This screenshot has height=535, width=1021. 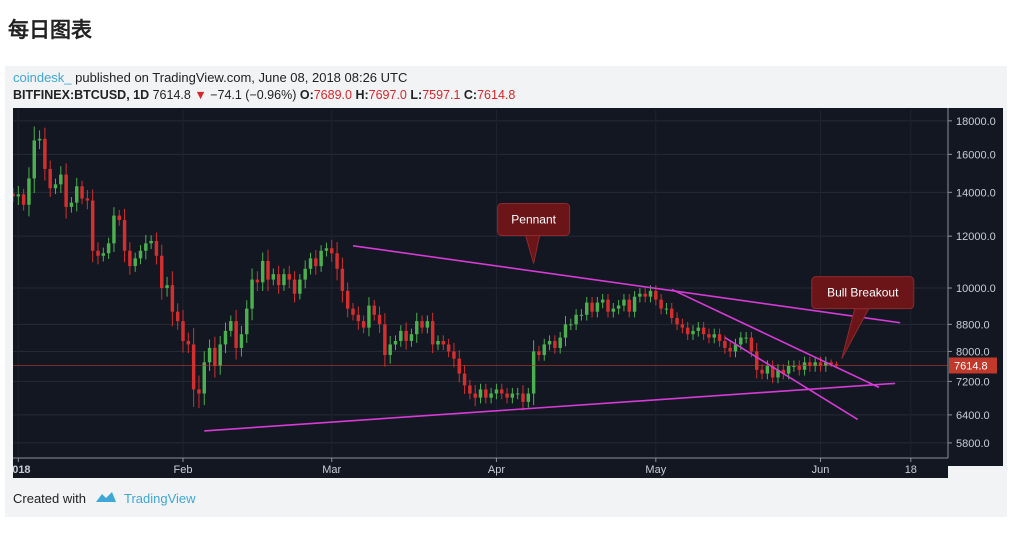 I want to click on time-tick-label: Feb, so click(x=183, y=470).